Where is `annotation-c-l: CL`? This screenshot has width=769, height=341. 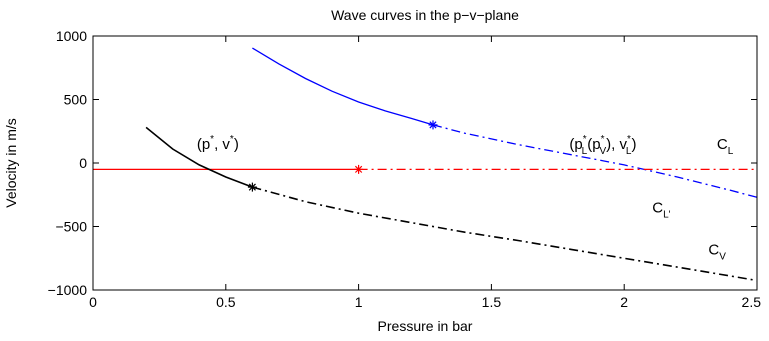 annotation-c-l: CL is located at coordinates (725, 146).